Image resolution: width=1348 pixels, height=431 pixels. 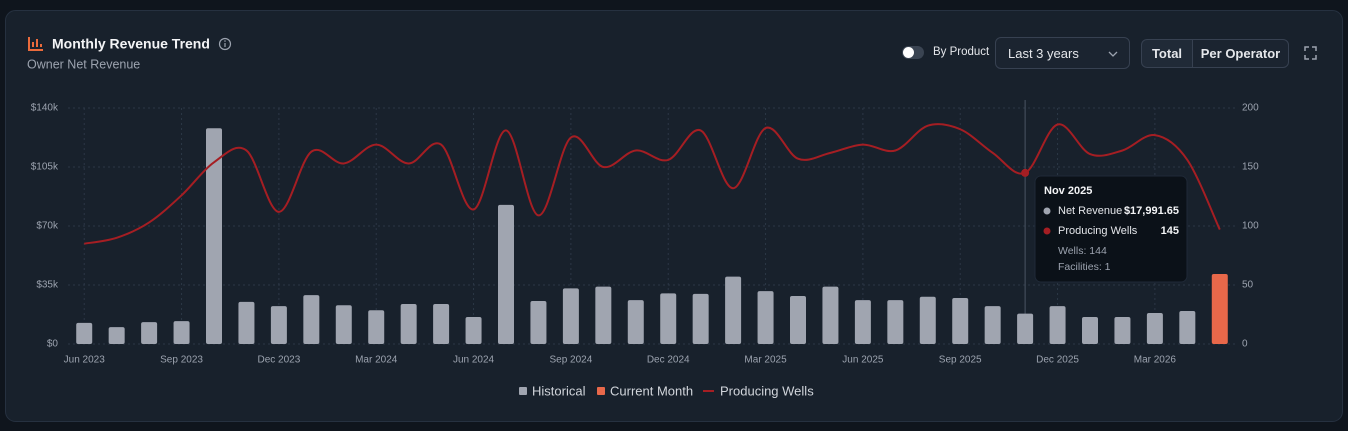 What do you see at coordinates (1113, 54) in the screenshot?
I see `chevron` at bounding box center [1113, 54].